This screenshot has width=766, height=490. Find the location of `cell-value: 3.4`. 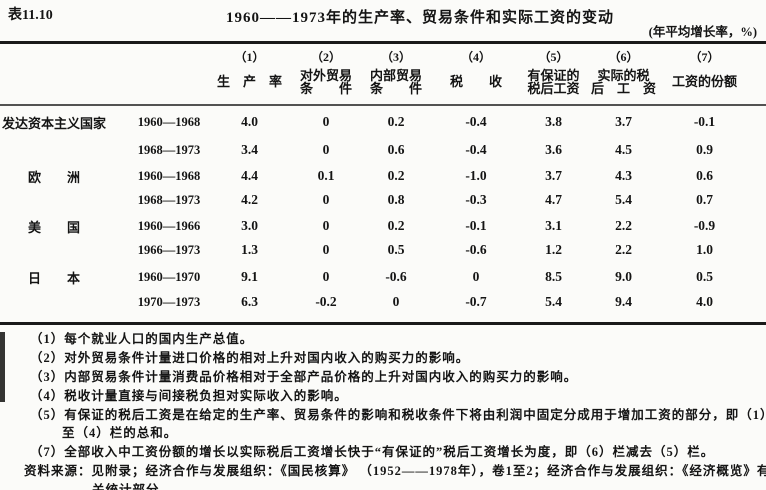

cell-value: 3.4 is located at coordinates (249, 149).